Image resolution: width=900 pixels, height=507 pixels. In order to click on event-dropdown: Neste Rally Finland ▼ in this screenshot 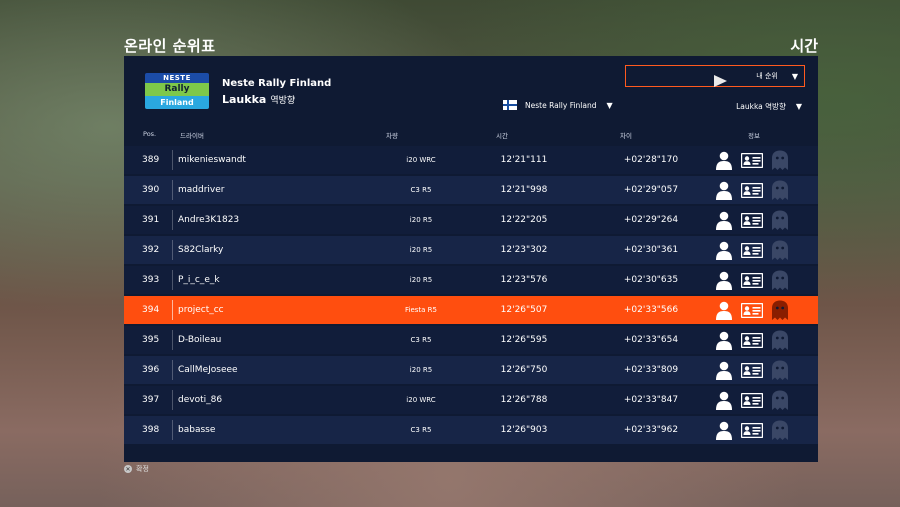, I will do `click(558, 105)`.